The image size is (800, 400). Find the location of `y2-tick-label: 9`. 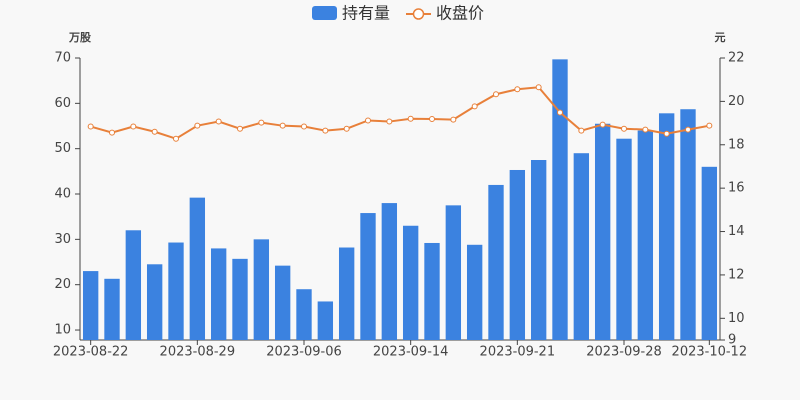

y2-tick-label: 9 is located at coordinates (732, 340).